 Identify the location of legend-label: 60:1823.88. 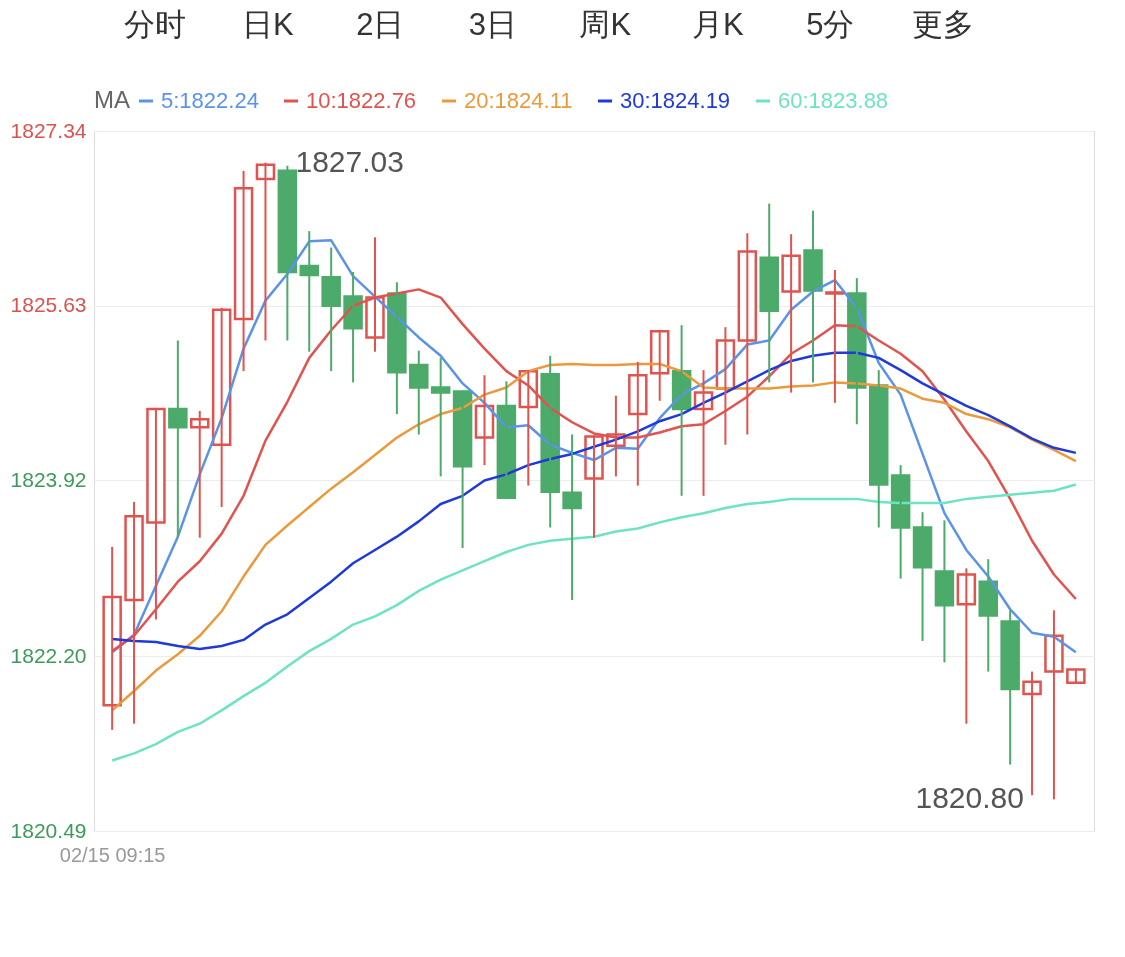
(833, 100).